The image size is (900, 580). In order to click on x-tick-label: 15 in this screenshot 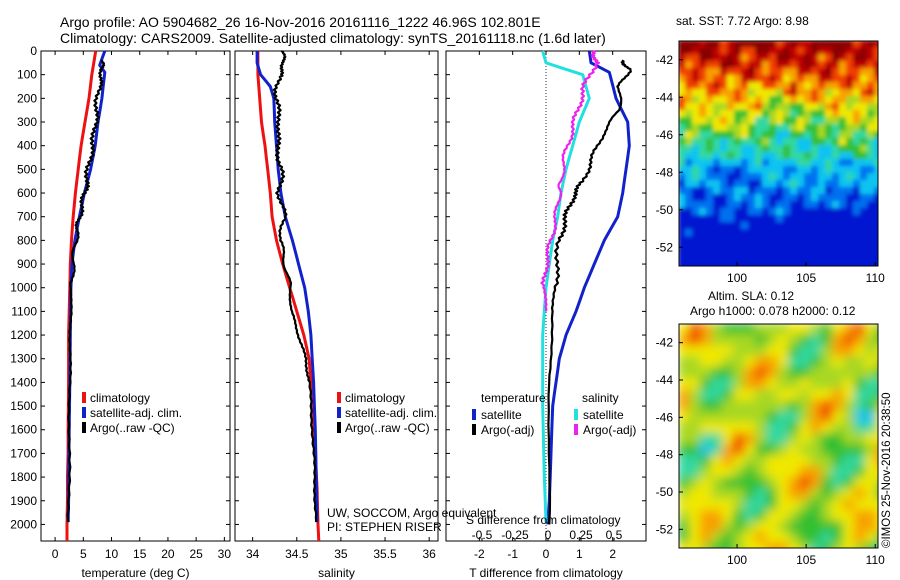, I will do `click(140, 554)`.